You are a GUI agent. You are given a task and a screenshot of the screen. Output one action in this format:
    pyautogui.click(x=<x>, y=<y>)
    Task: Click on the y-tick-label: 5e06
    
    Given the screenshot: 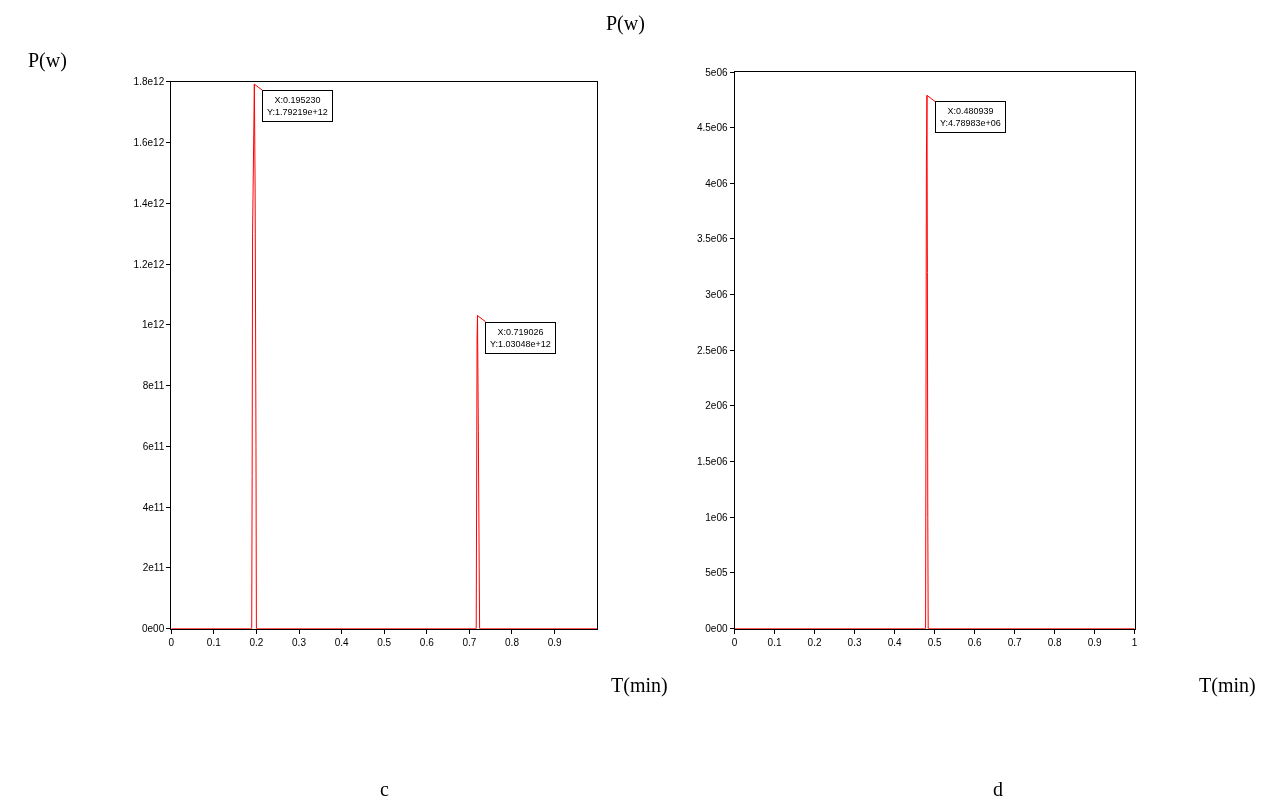 What is the action you would take?
    pyautogui.click(x=716, y=72)
    